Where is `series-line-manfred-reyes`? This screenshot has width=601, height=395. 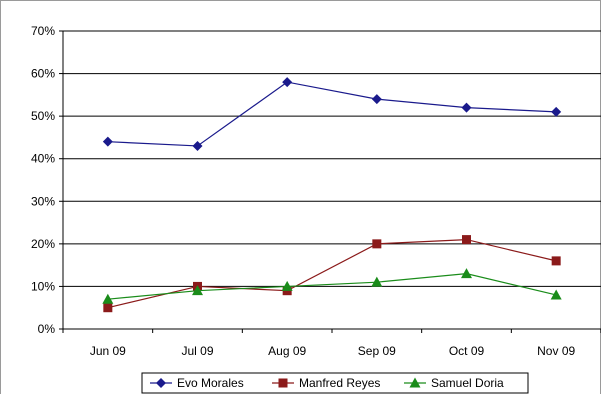 series-line-manfred-reyes is located at coordinates (332, 273).